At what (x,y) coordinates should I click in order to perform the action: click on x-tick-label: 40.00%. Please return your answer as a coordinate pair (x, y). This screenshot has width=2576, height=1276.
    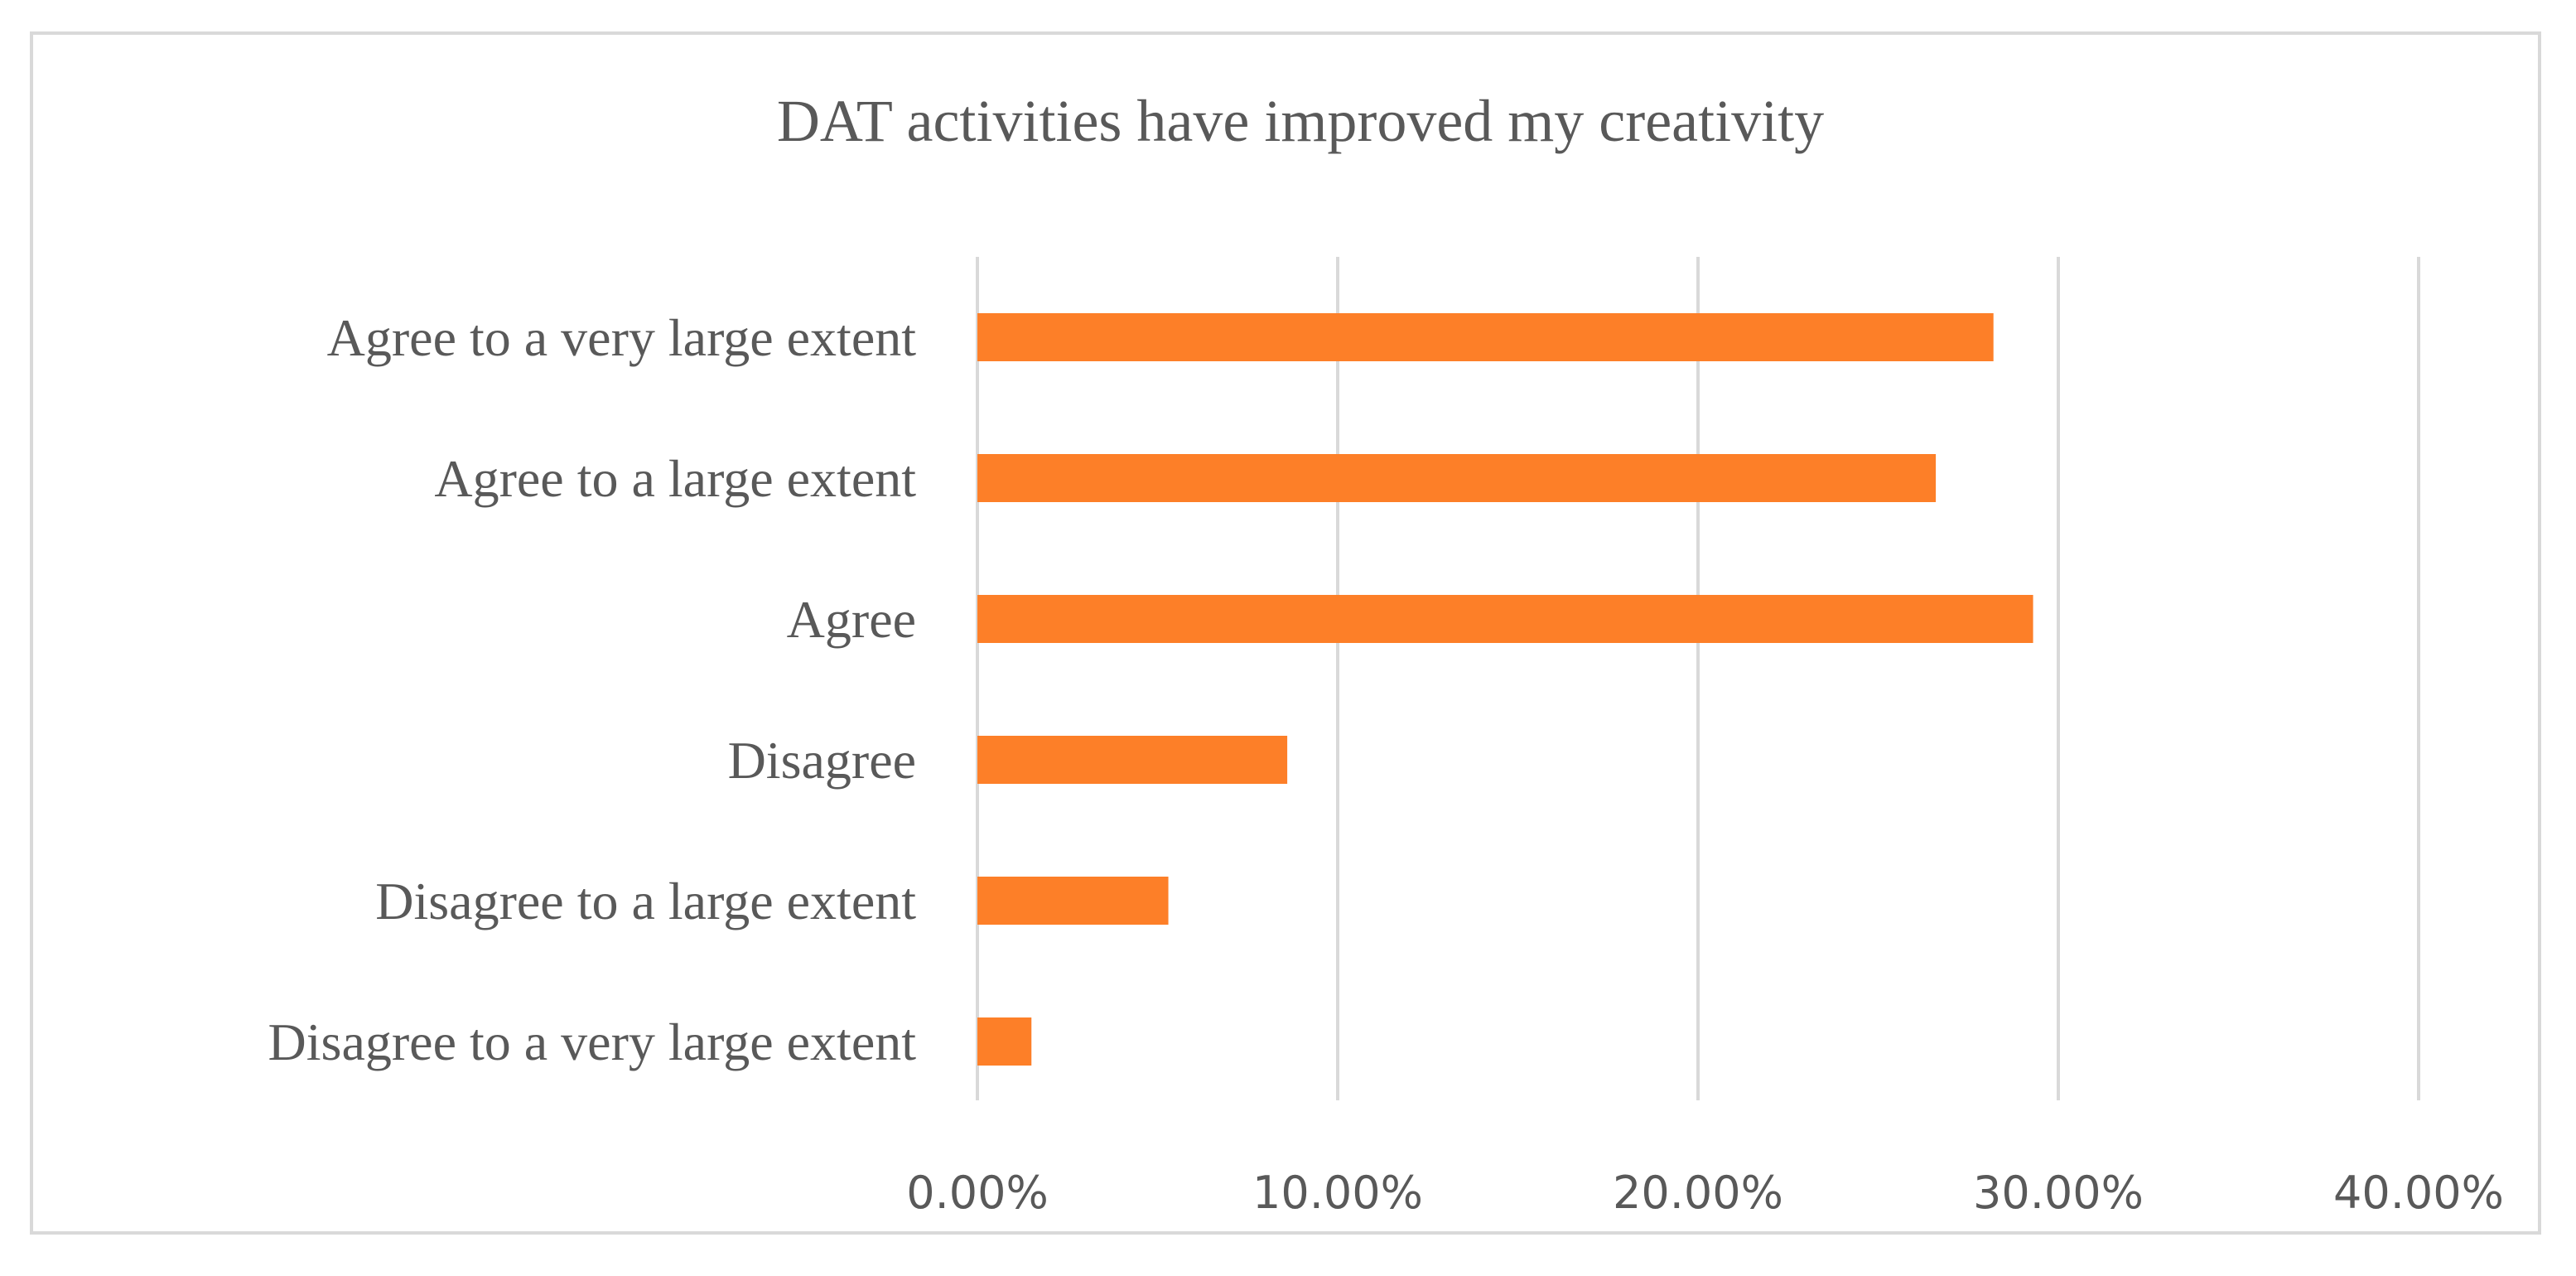
    Looking at the image, I should click on (2418, 1193).